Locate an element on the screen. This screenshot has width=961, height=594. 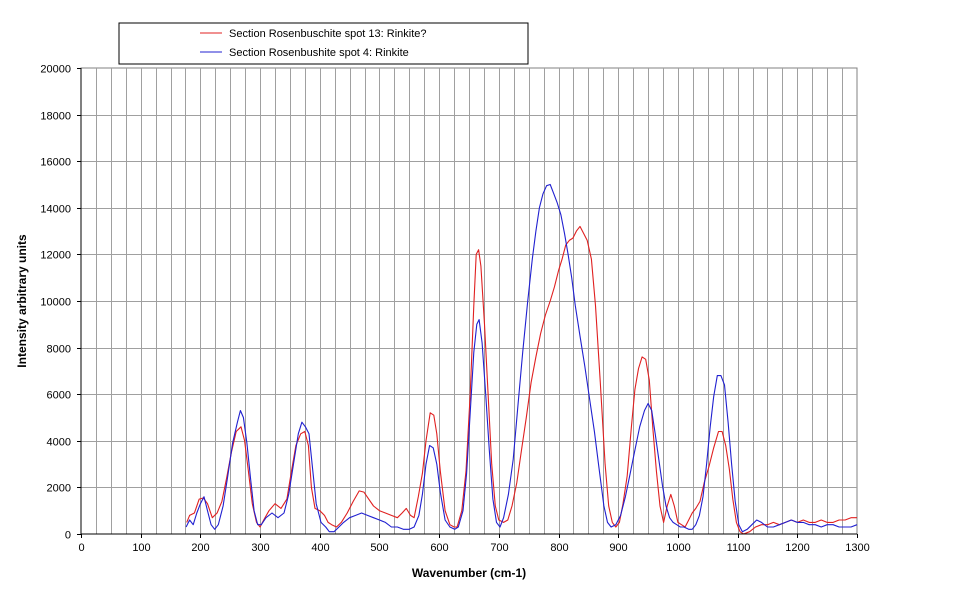
x-tick-label: 800 is located at coordinates (559, 548).